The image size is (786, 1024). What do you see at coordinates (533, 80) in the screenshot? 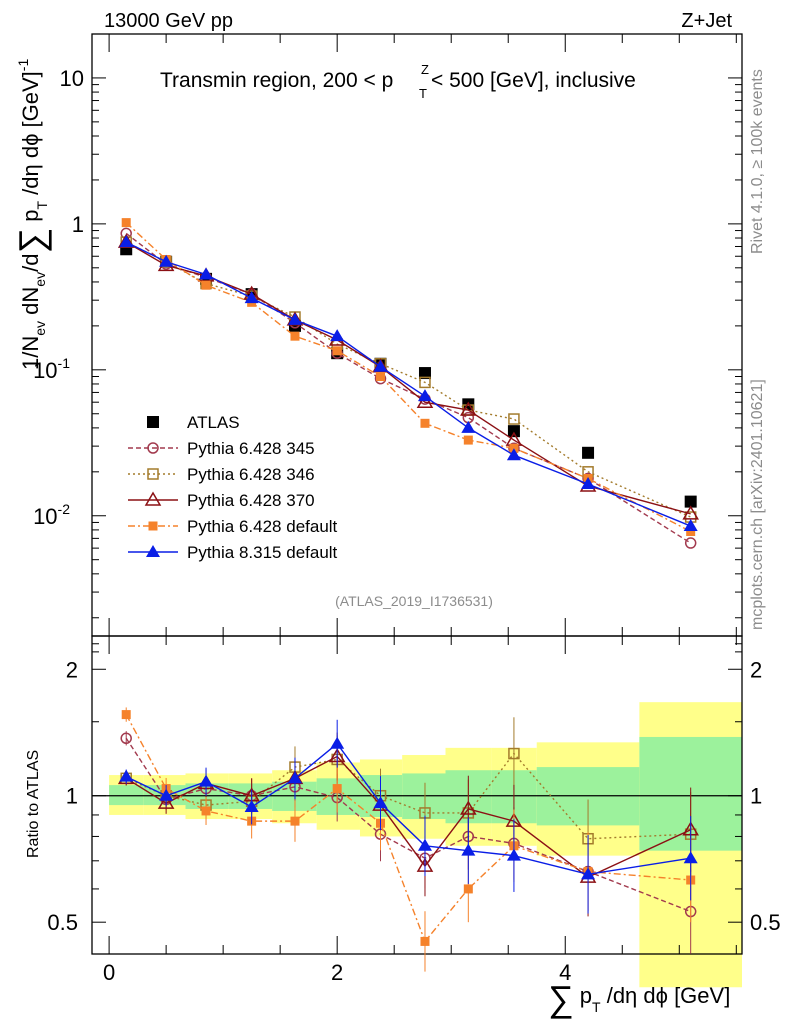
I see `plot-title-rest: < 500 [GeV], inclusive` at bounding box center [533, 80].